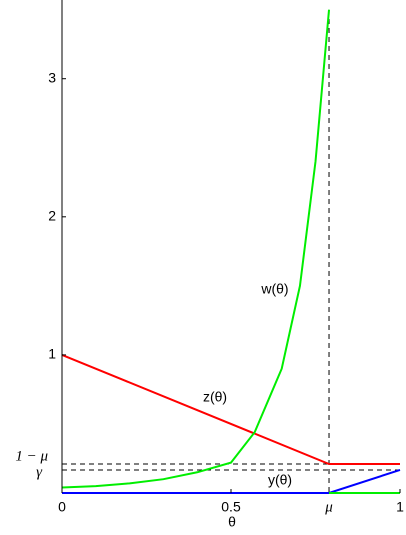 This screenshot has width=406, height=535. What do you see at coordinates (280, 480) in the screenshot?
I see `annotation: y(θ)` at bounding box center [280, 480].